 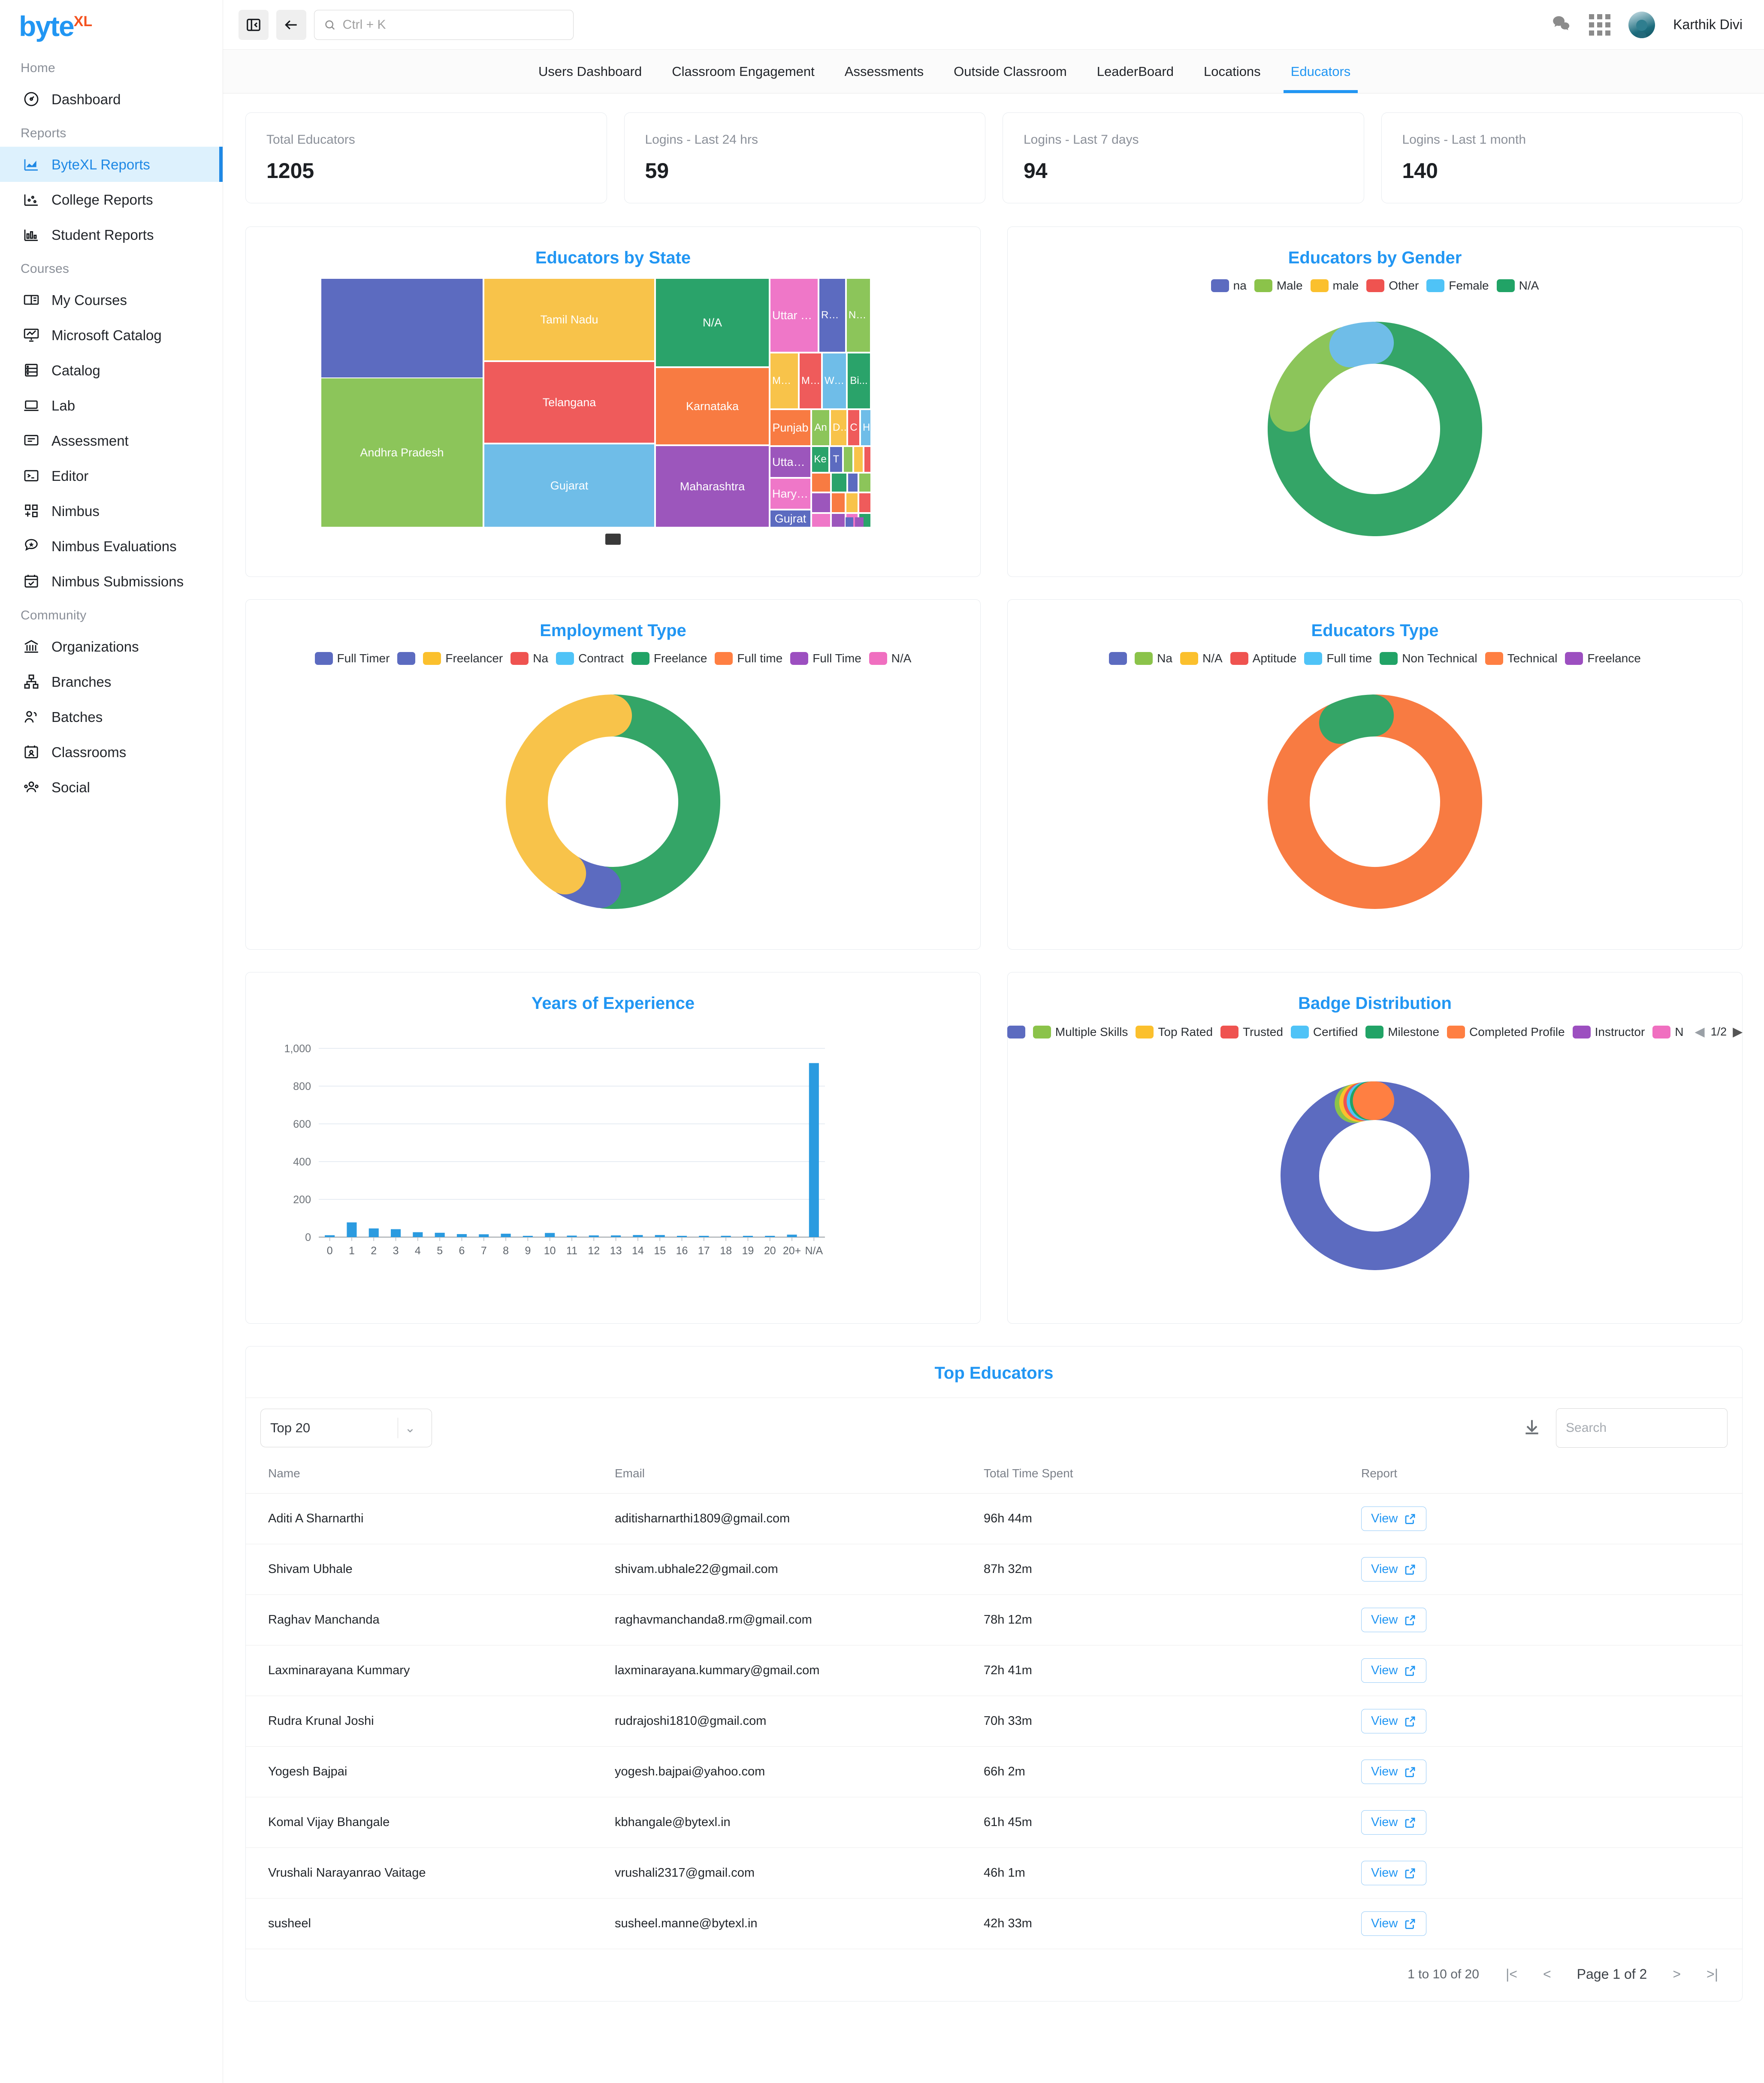 I want to click on sidebar-item-classrooms: Classrooms, so click(x=111, y=752).